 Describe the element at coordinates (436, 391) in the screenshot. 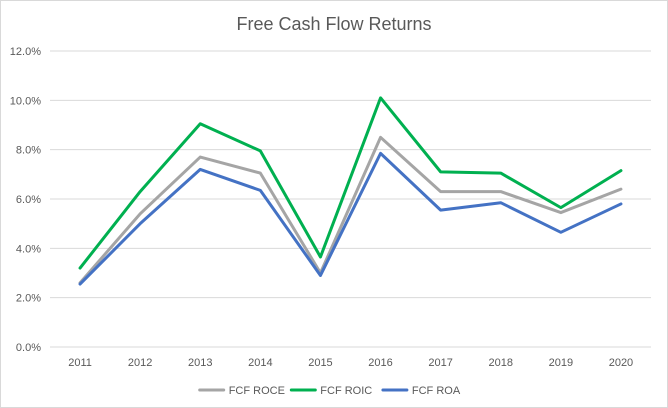

I see `legend-label: FCF ROA` at that location.